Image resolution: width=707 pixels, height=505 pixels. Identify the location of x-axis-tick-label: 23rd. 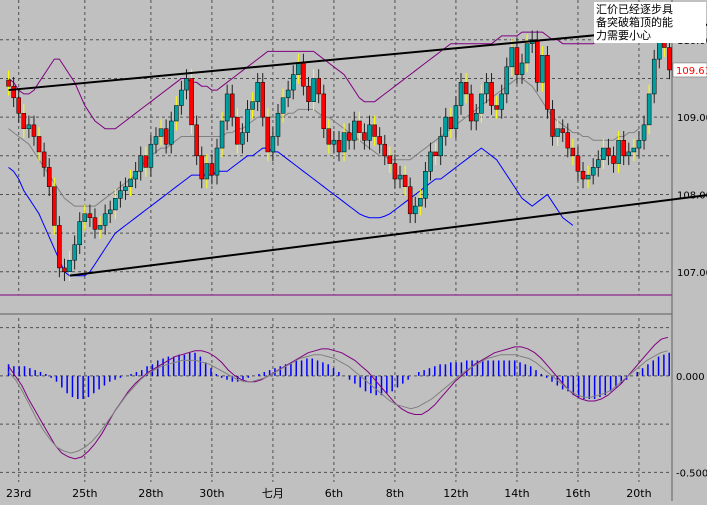
(18, 493).